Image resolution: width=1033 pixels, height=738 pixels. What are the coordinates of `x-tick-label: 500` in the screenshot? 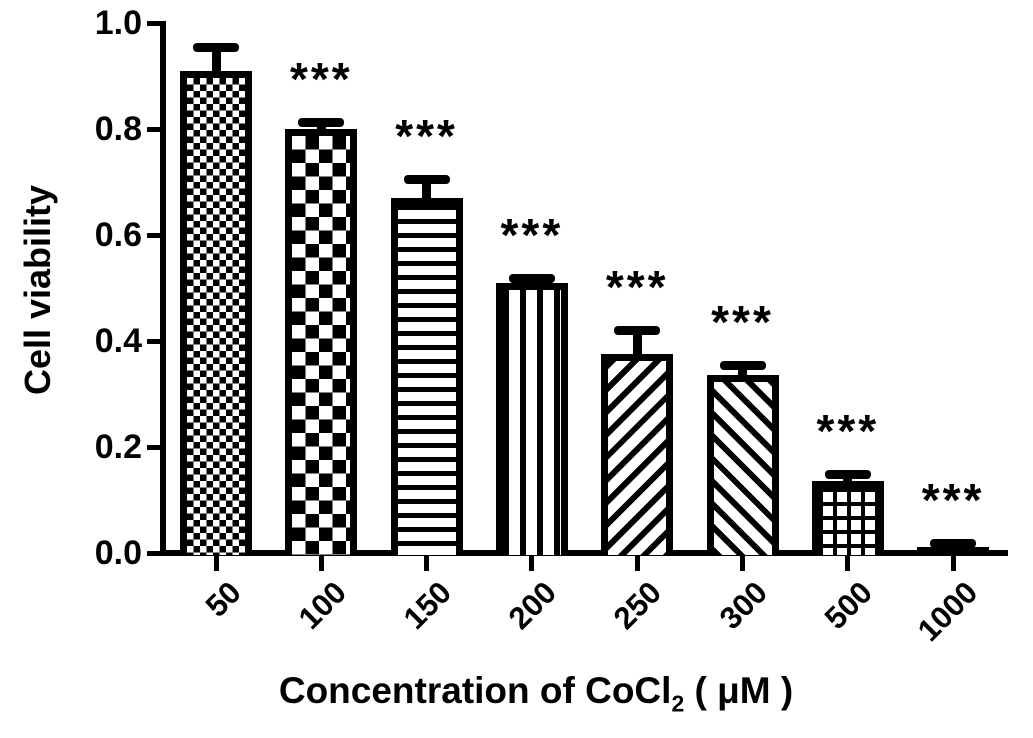 It's located at (848, 605).